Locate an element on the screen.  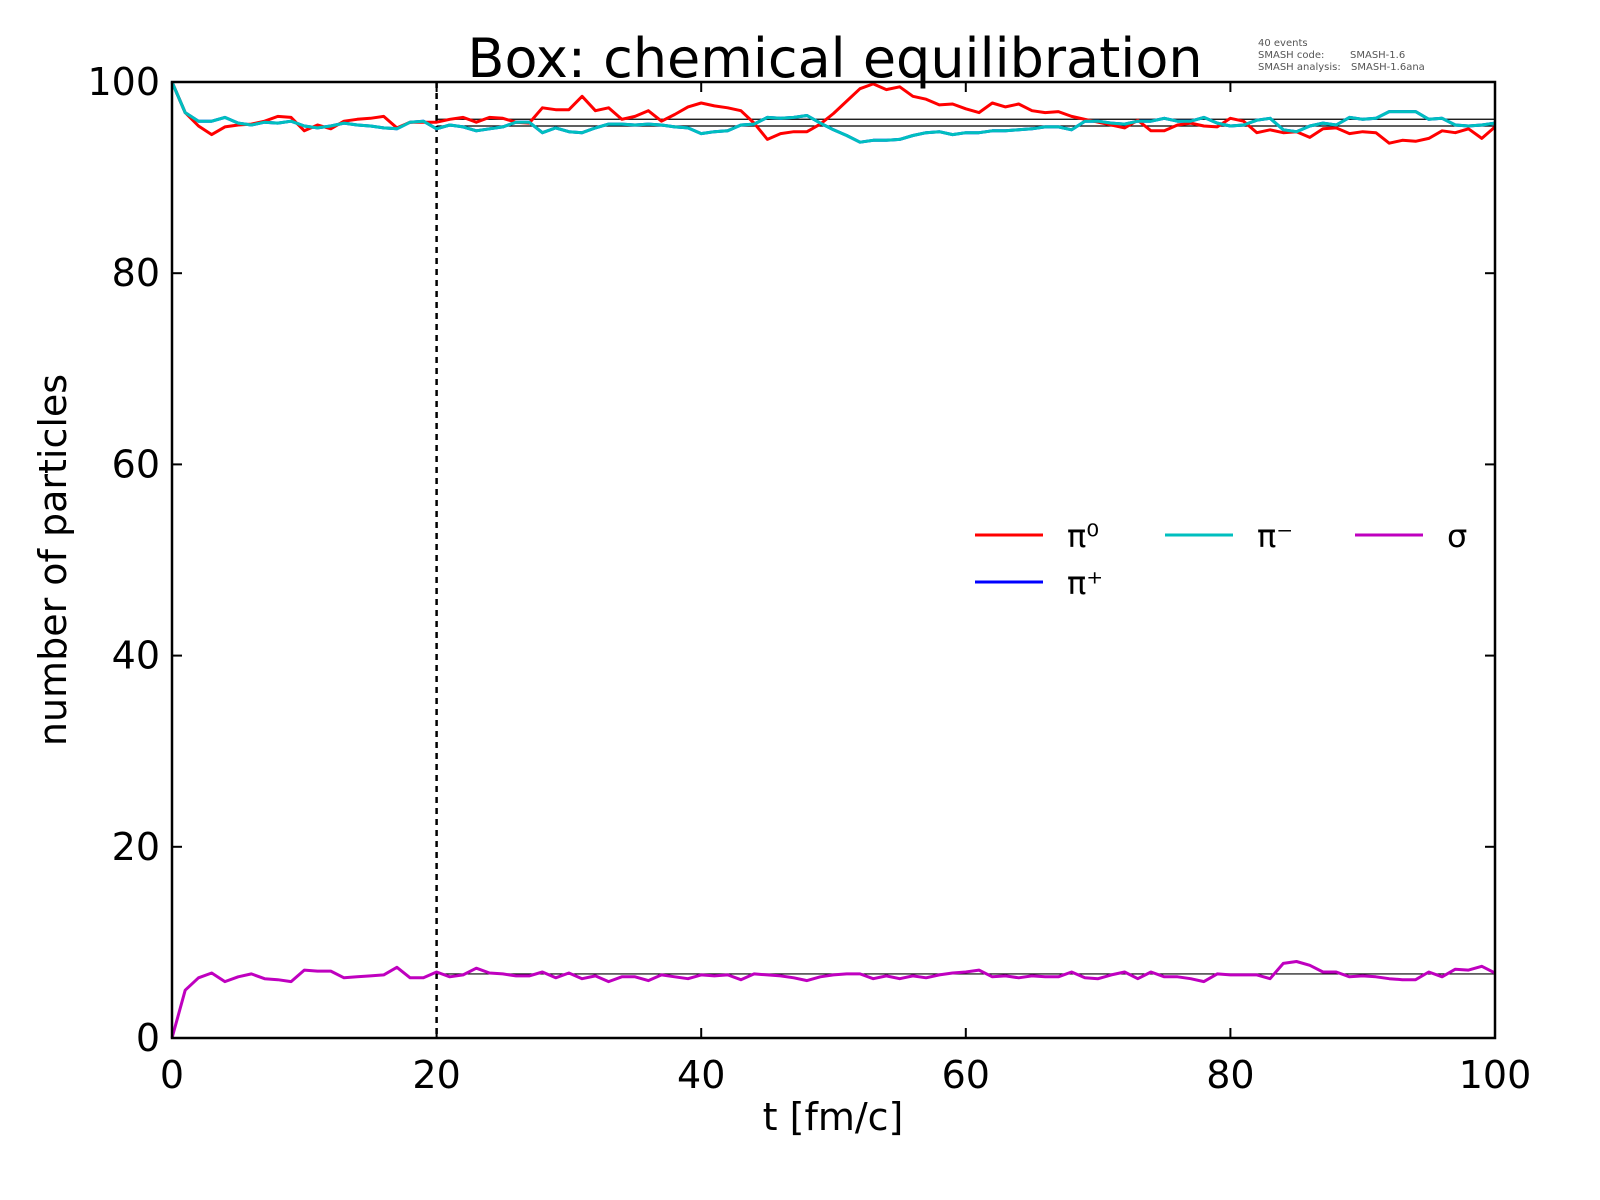
annotation-code-value: SMASH-1.6 is located at coordinates (1377, 55).